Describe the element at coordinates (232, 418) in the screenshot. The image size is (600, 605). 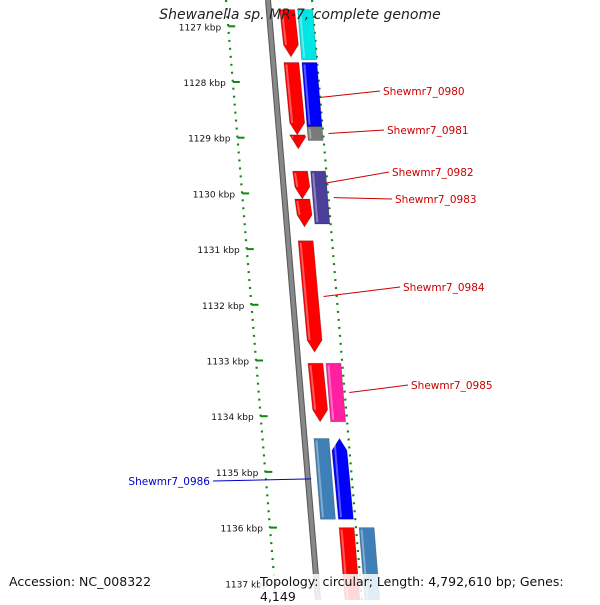
I see `tick-label: 1134 kbp` at that location.